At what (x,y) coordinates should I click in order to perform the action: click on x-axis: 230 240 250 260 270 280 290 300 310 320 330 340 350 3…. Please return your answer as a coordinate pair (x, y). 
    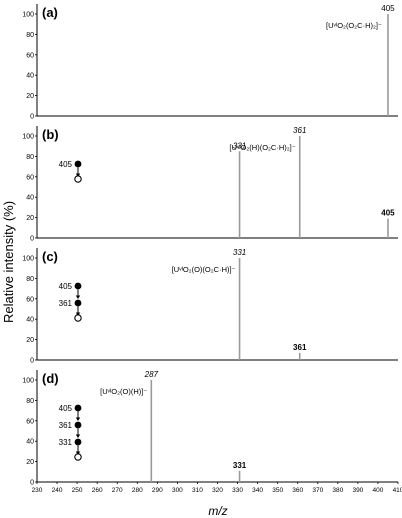
    Looking at the image, I should click on (217, 488).